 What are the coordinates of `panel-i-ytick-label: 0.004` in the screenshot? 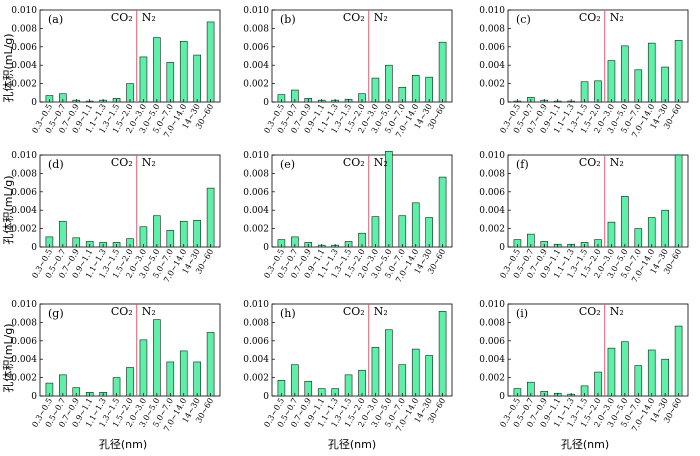 It's located at (492, 360).